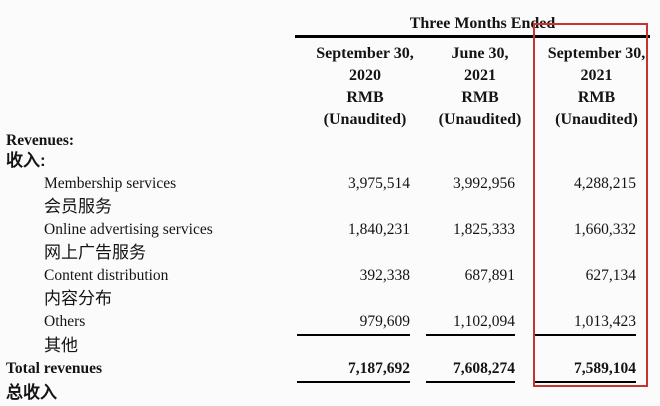 This screenshot has width=660, height=406. Describe the element at coordinates (484, 183) in the screenshot. I see `cell-membership-2021q2: 3,992,956` at that location.